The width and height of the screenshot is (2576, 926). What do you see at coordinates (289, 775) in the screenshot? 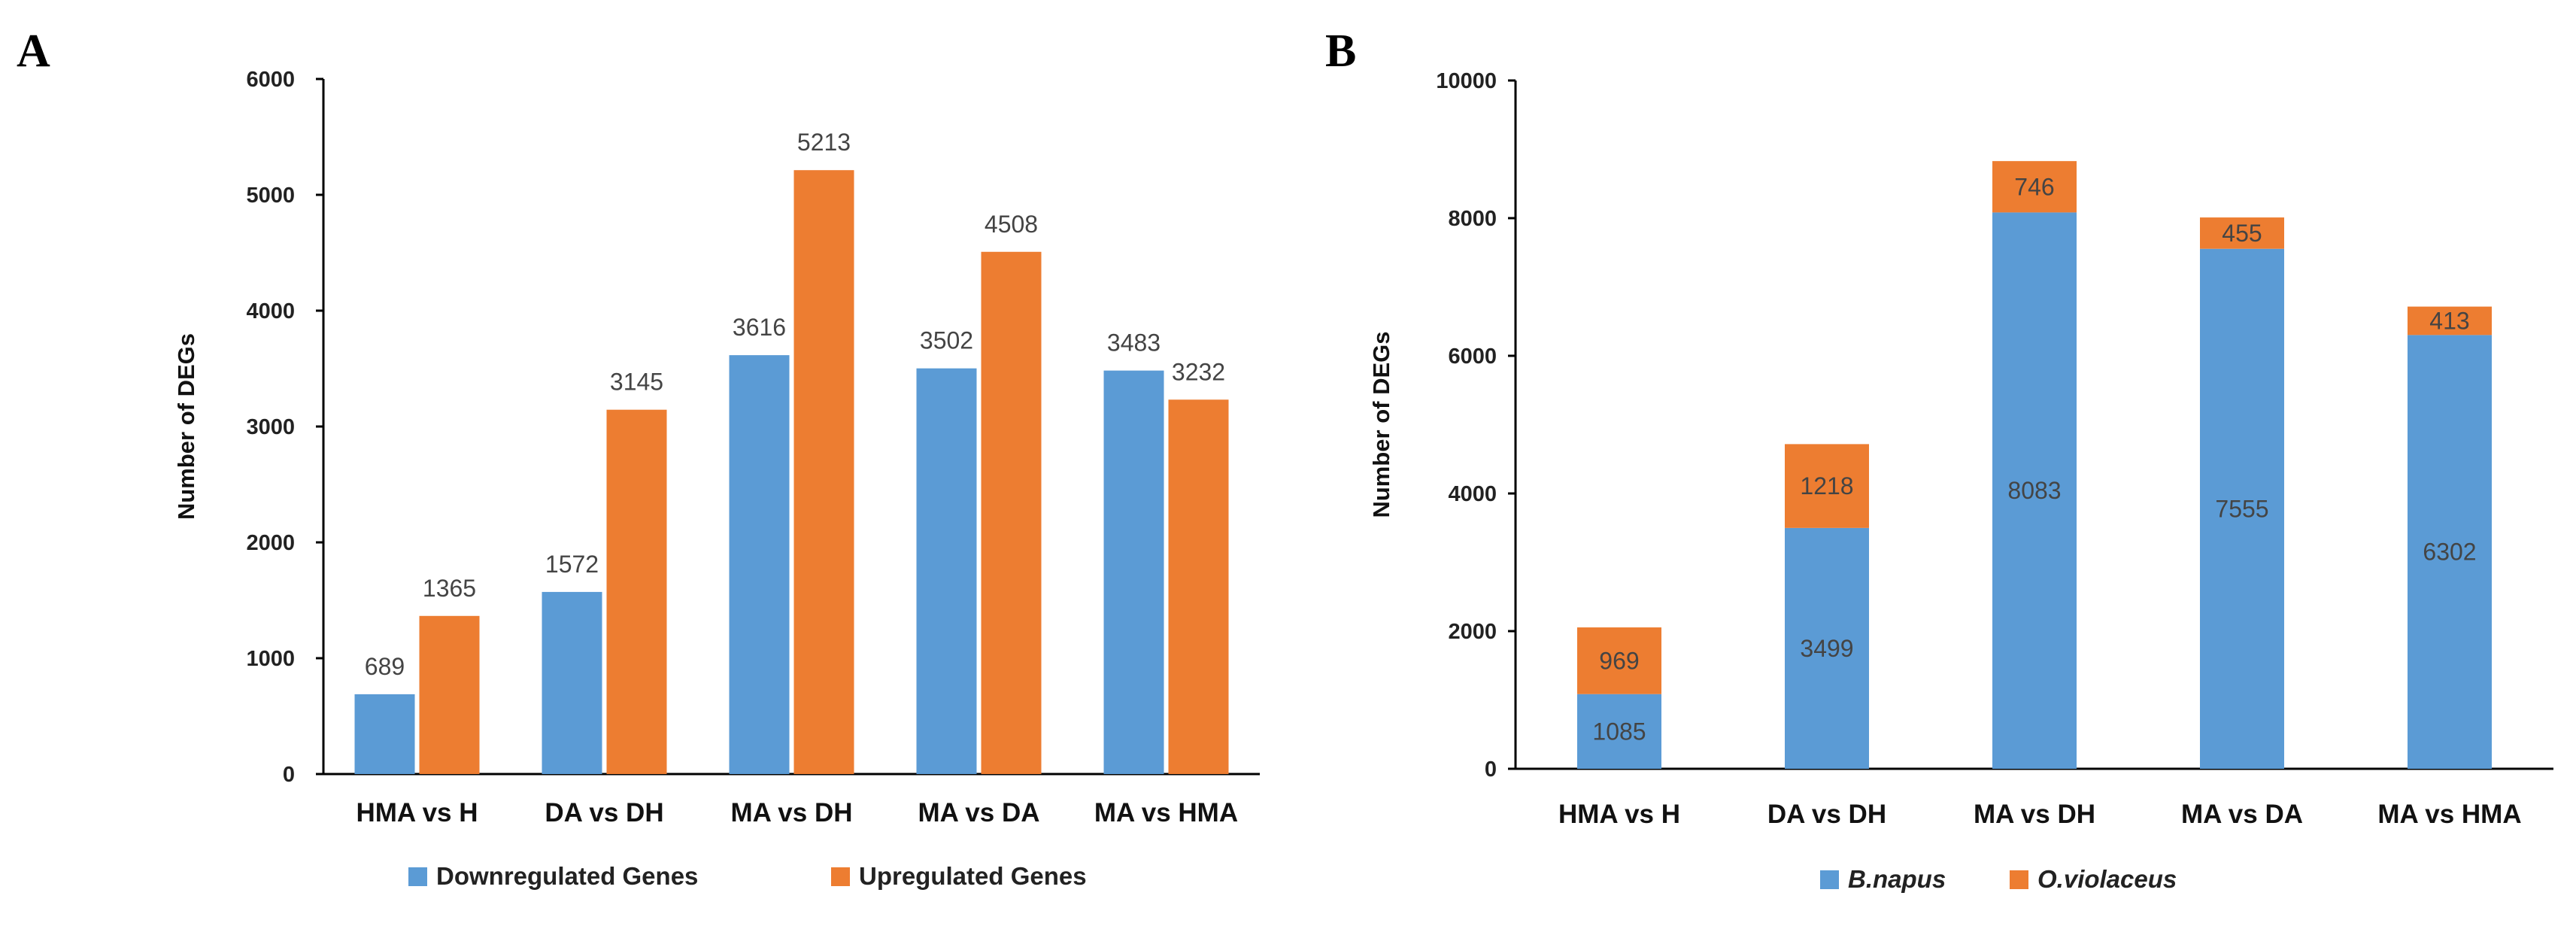
I see `panel-a-y-tick-label: 0` at bounding box center [289, 775].